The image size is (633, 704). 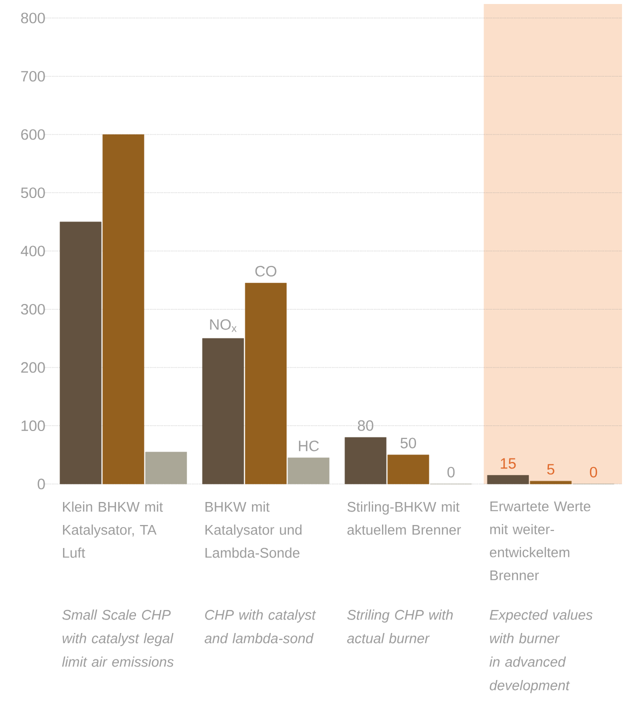 I want to click on data-label: 80, so click(x=366, y=425).